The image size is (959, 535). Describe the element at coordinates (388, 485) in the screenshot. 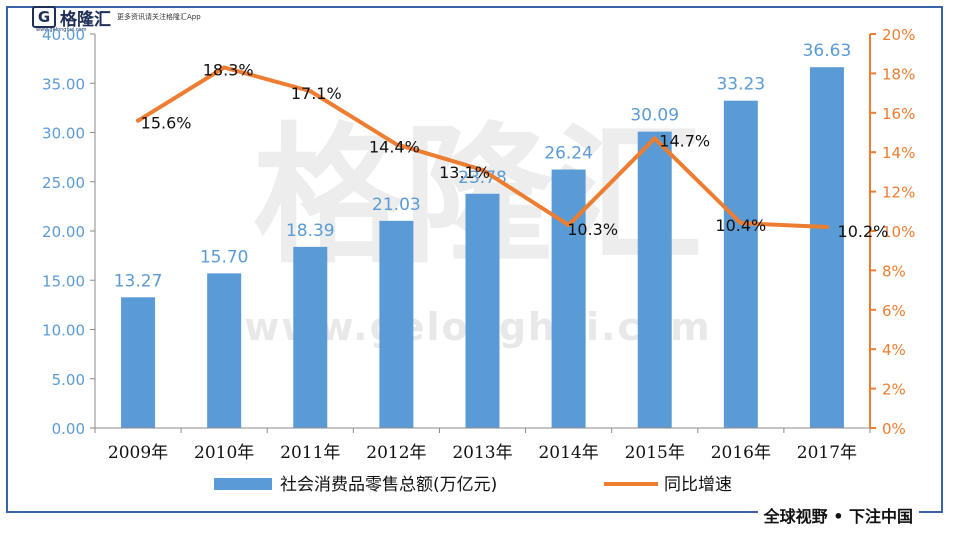

I see `legend-bar-label: 社会消费品零售总额(万亿元)` at that location.